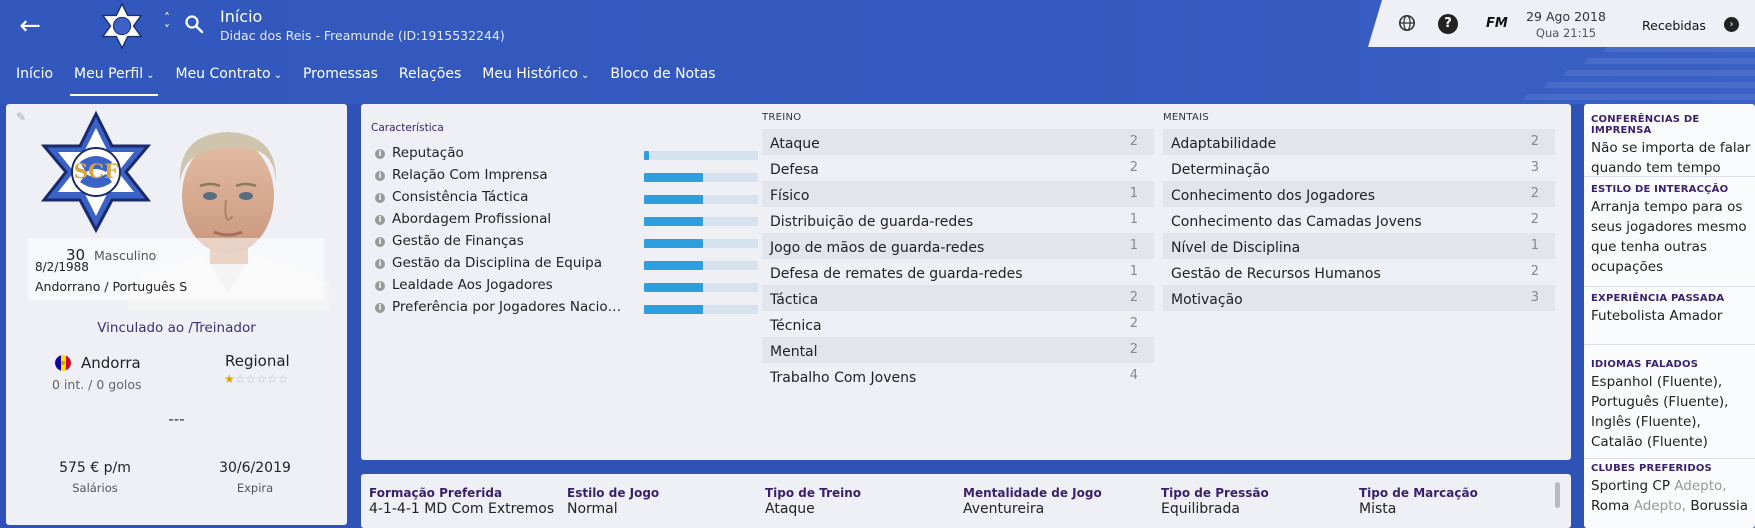  I want to click on details-sidebar, so click(1669, 316).